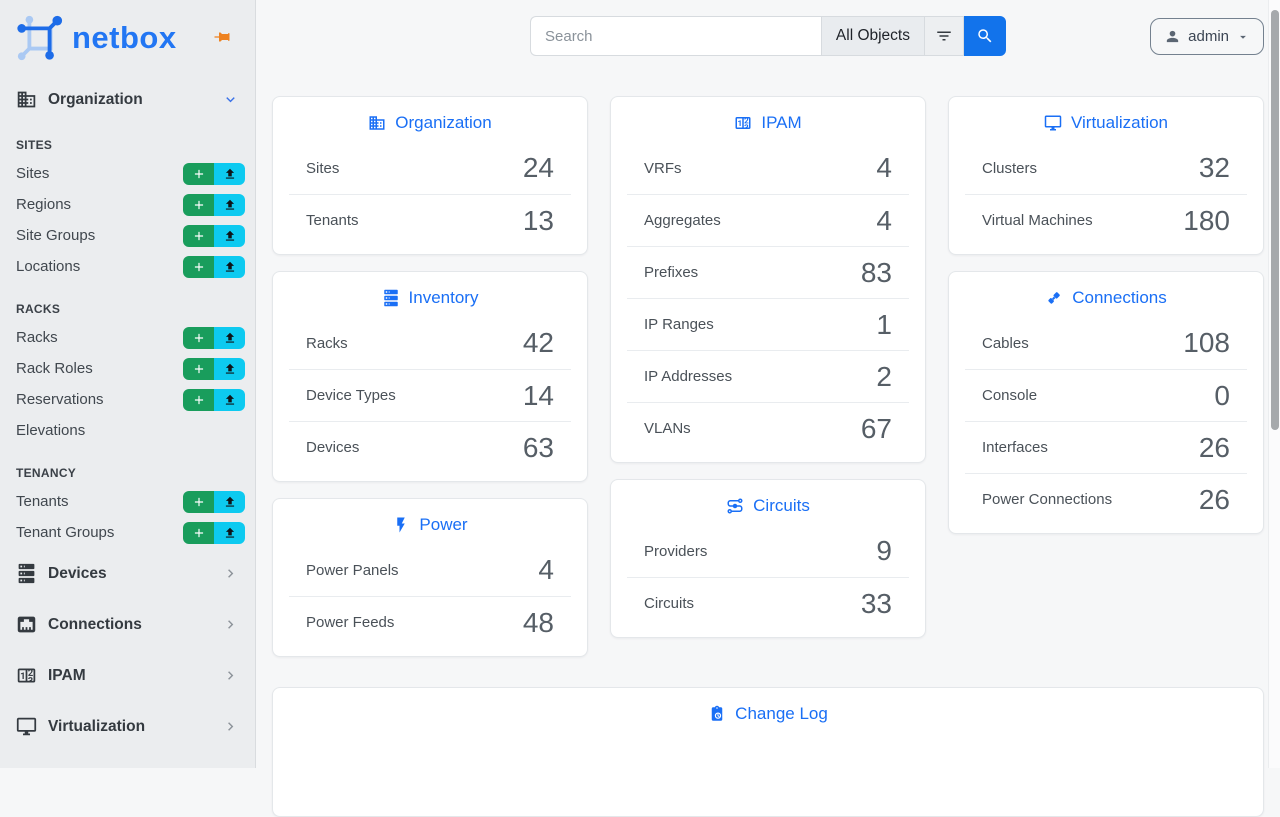  What do you see at coordinates (430, 294) in the screenshot?
I see `card-title-inventory: Inventory` at bounding box center [430, 294].